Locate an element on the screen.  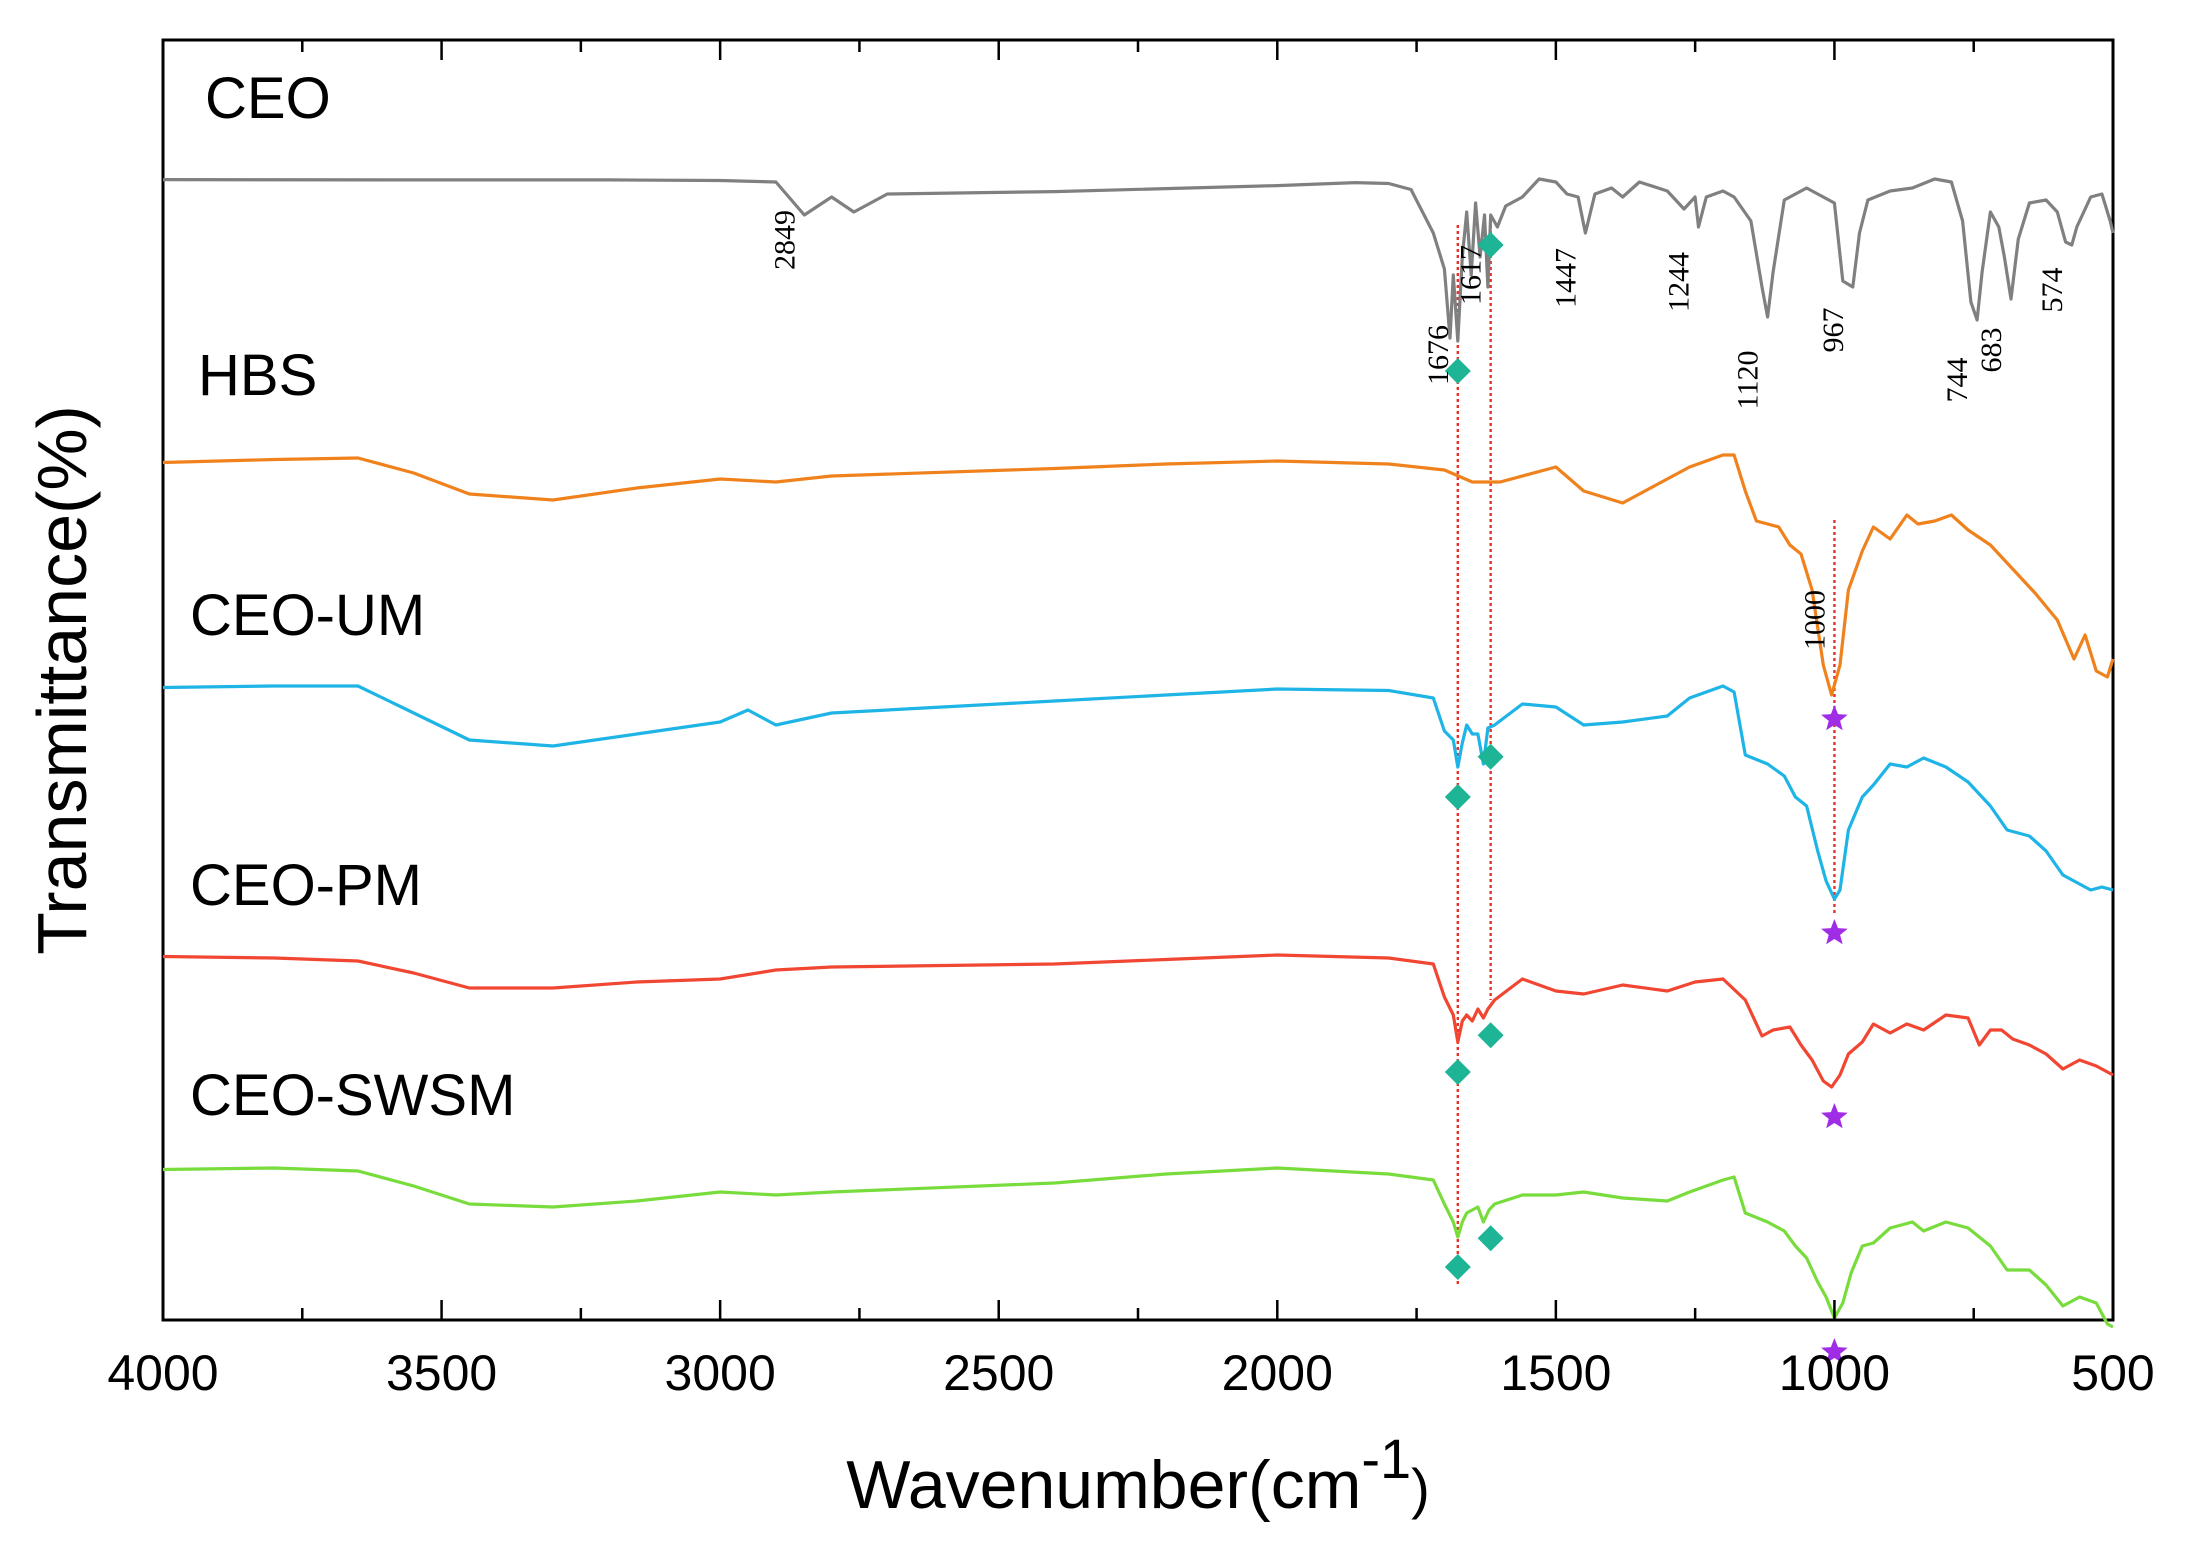
peak-label: 2849 is located at coordinates (784, 240).